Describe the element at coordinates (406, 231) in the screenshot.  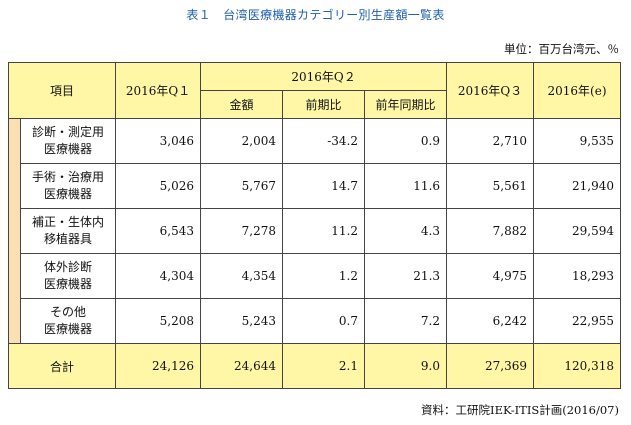
I see `cell-q2-yoy: 4.3` at that location.